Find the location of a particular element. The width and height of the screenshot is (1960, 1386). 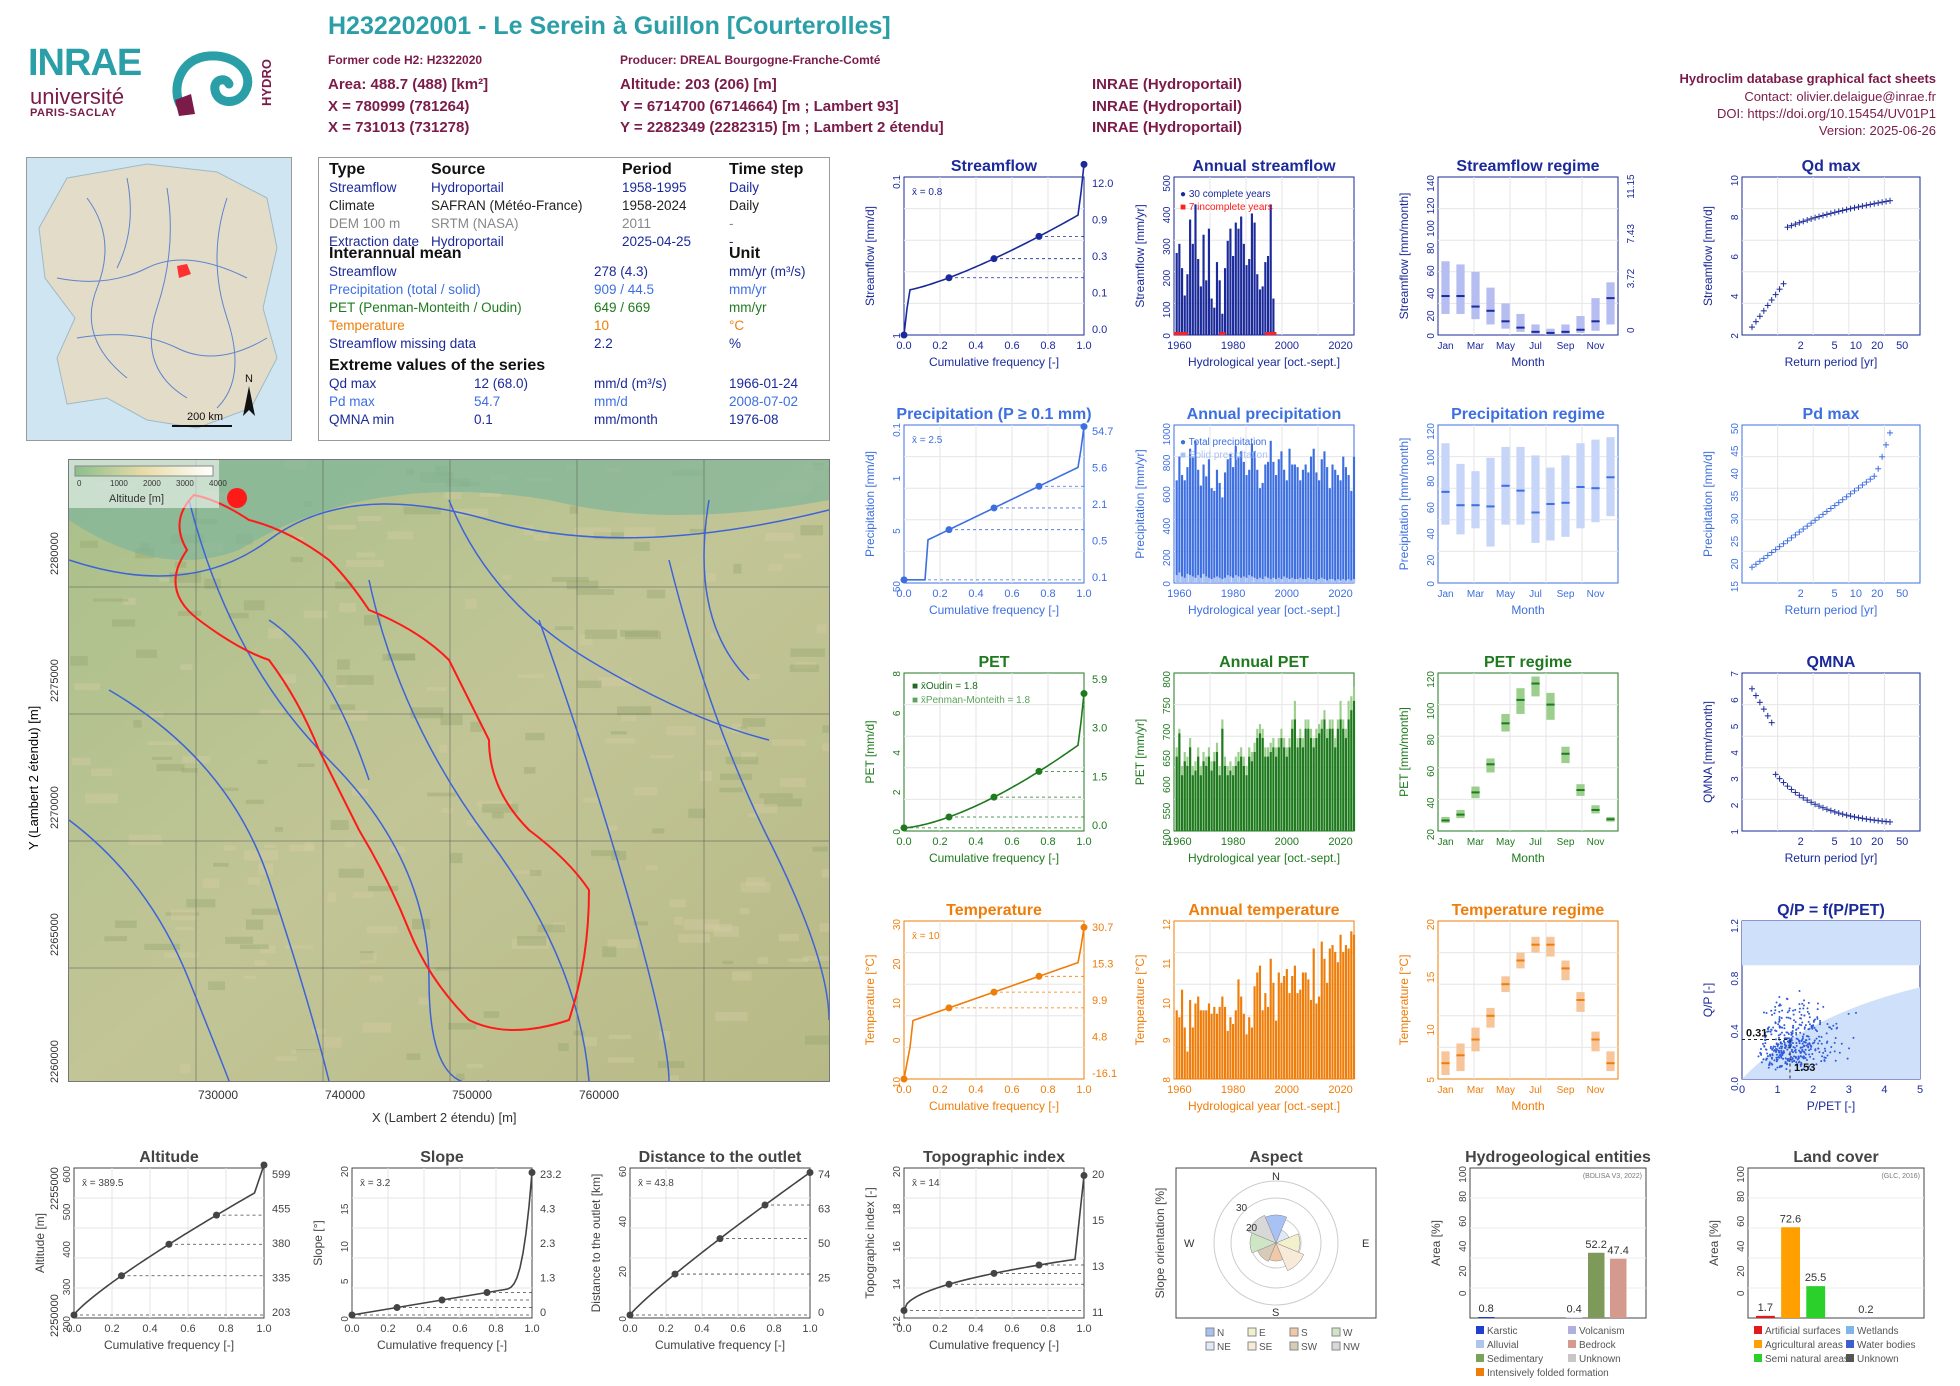

x-axis-label: Cumulative frequency [-] is located at coordinates (994, 610).